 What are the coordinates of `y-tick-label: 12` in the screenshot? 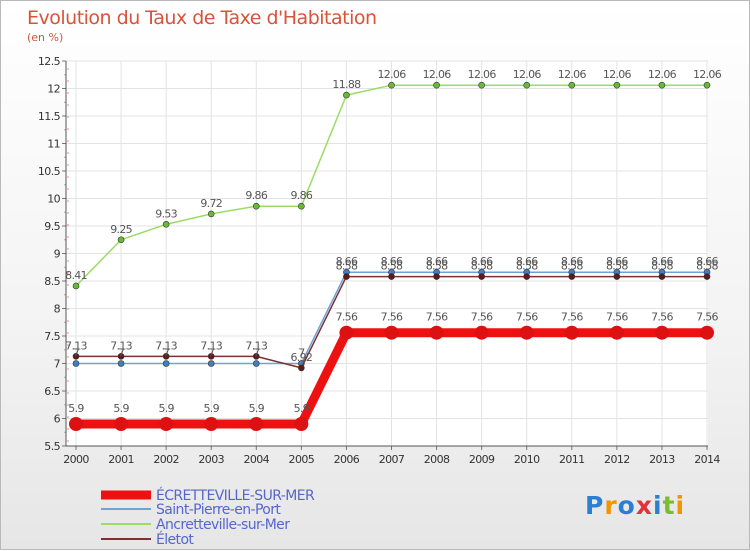 It's located at (53, 89).